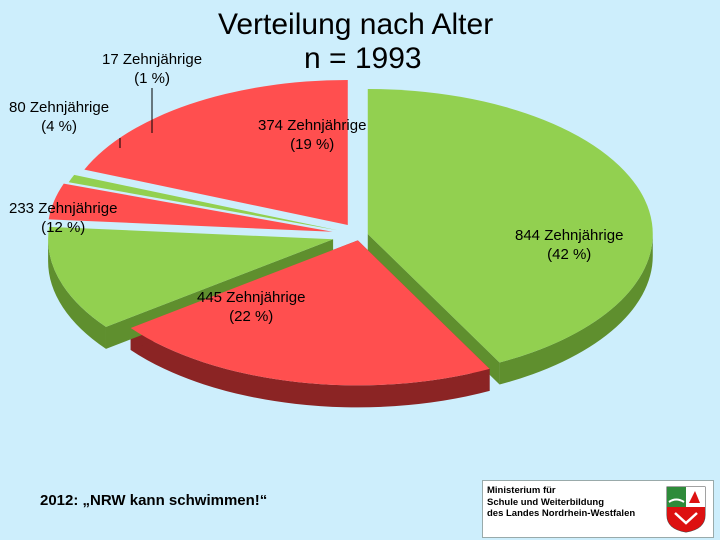 This screenshot has height=540, width=720. What do you see at coordinates (63, 218) in the screenshot?
I see `slice-label-233: 233 Zehnjährige (12 %)` at bounding box center [63, 218].